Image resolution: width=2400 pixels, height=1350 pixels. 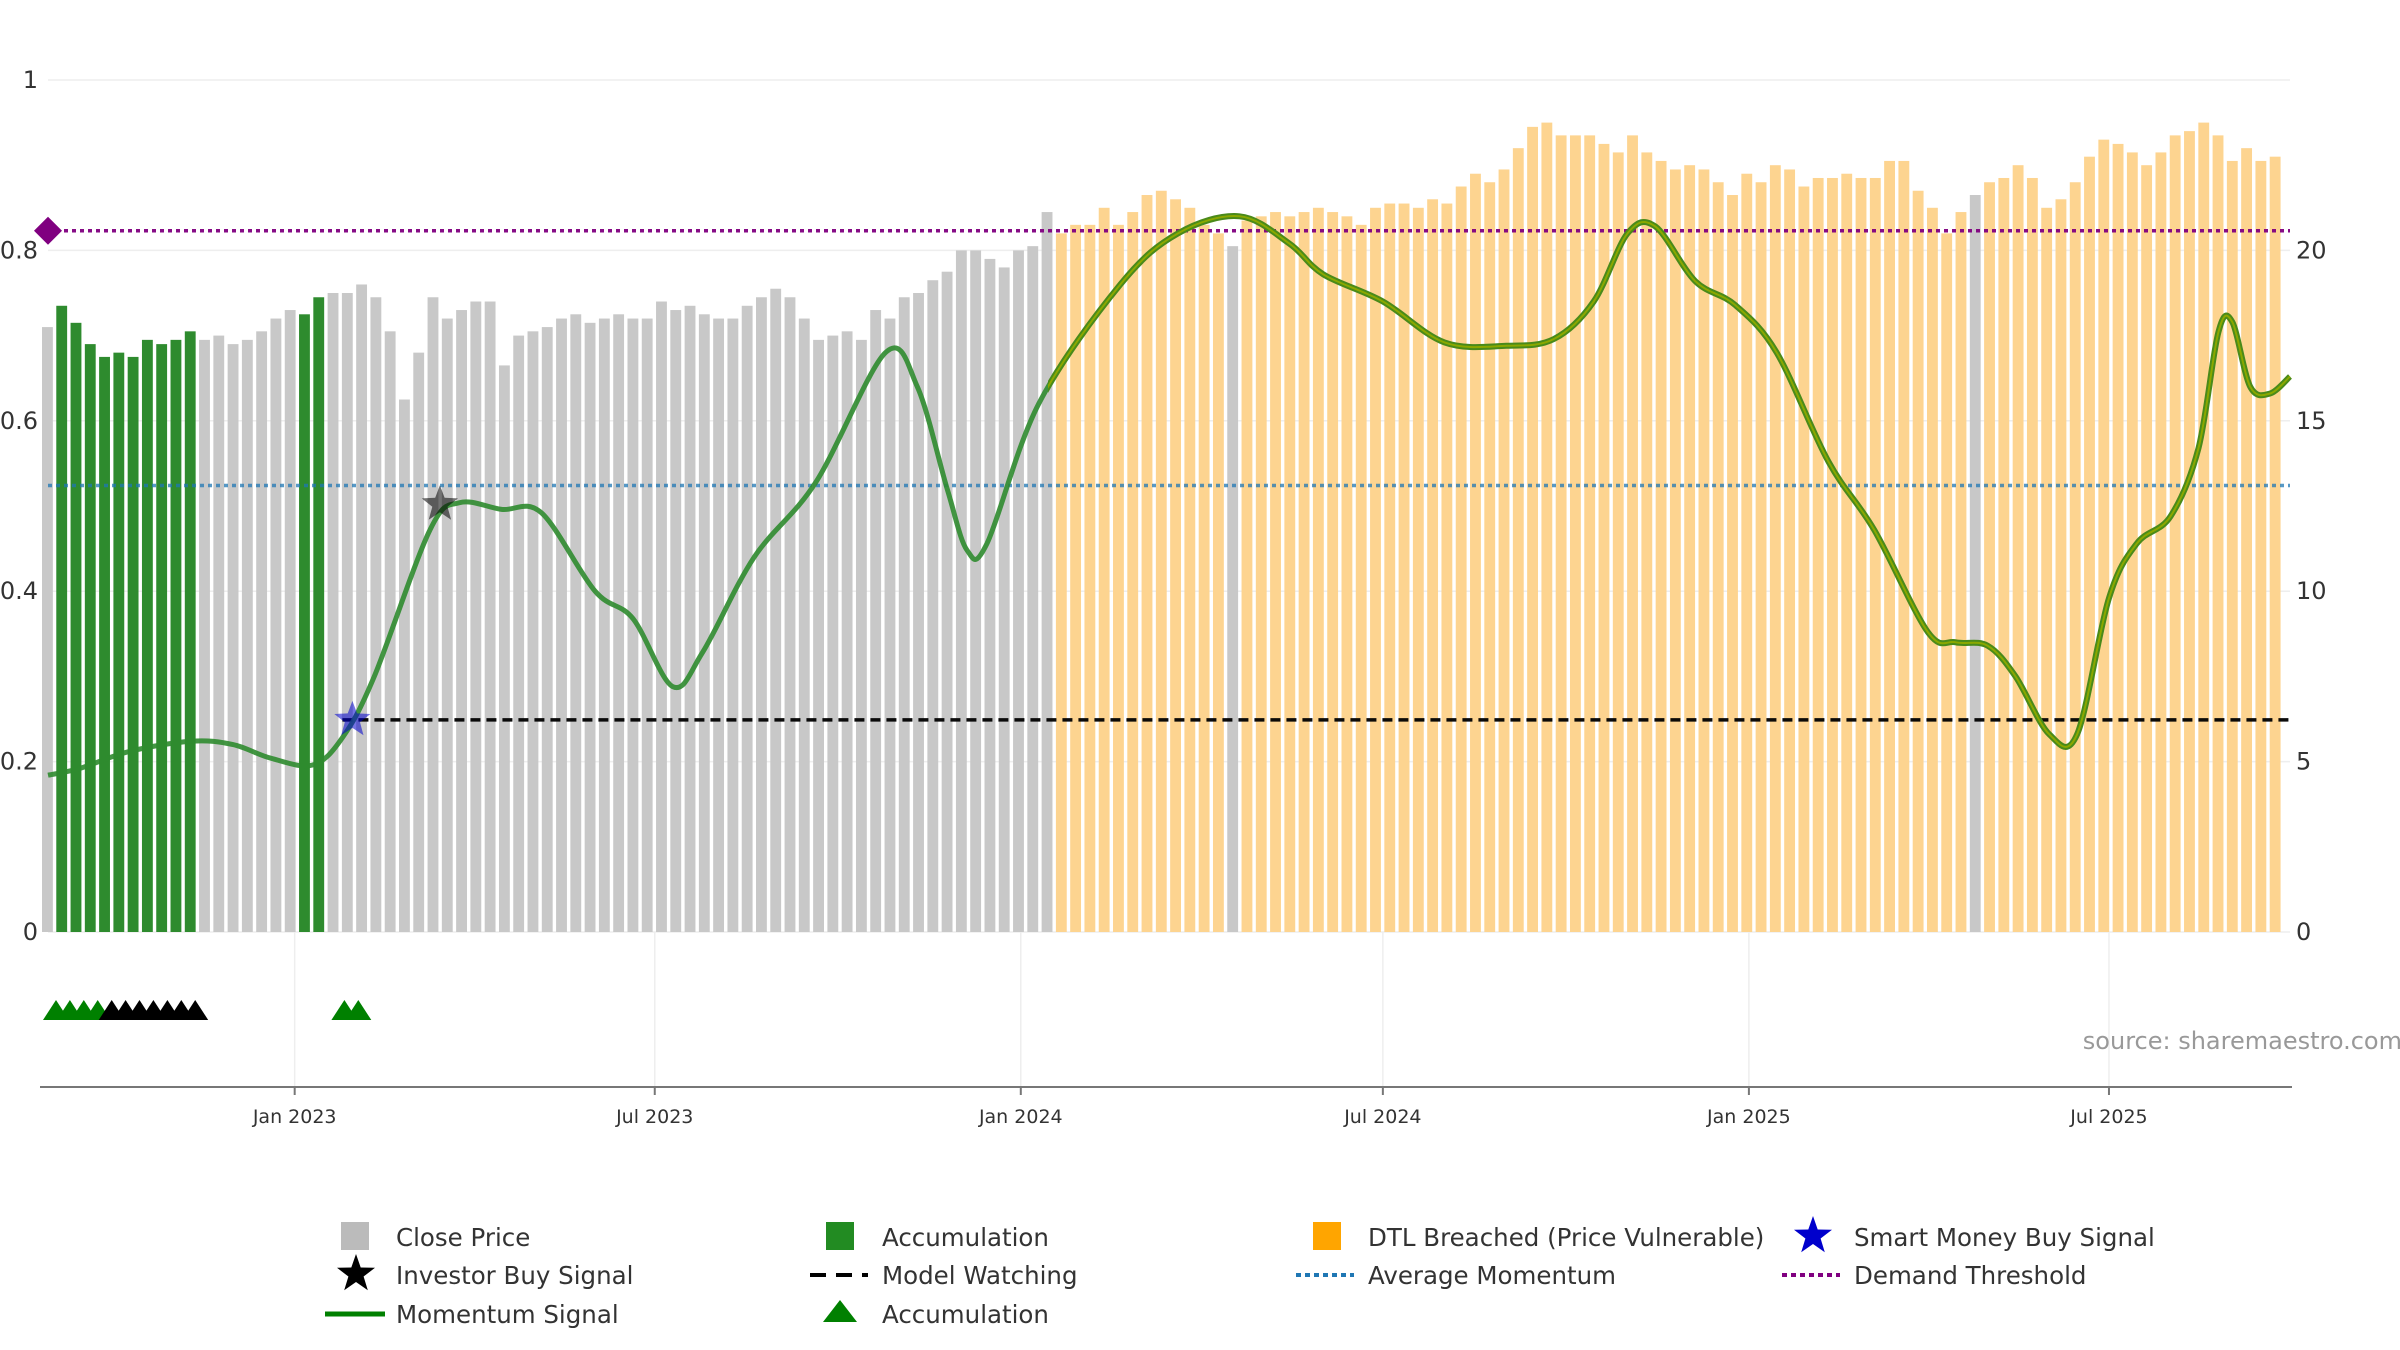 I want to click on left-axis-tick-label: 1, so click(x=30, y=80).